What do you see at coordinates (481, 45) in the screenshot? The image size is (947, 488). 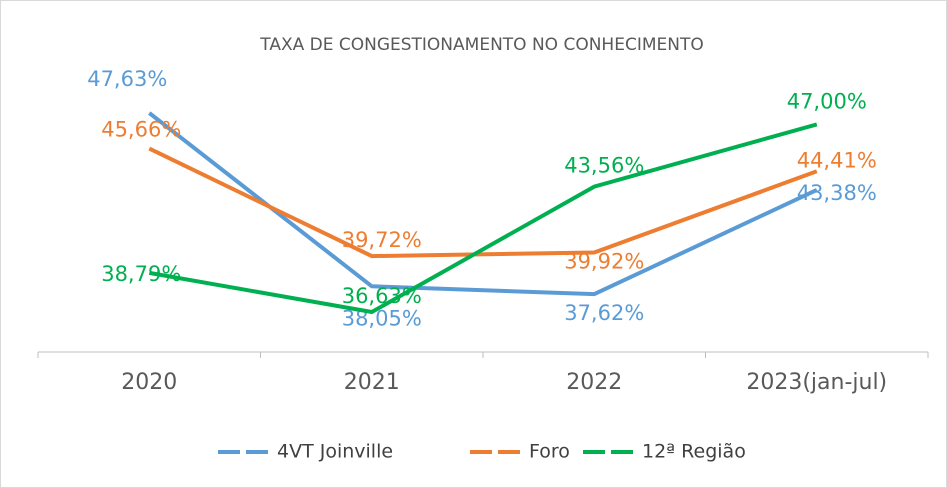 I see `chart-title: TAXA DE CONGESTIONAMENTO NO CONHECIMENTO` at bounding box center [481, 45].